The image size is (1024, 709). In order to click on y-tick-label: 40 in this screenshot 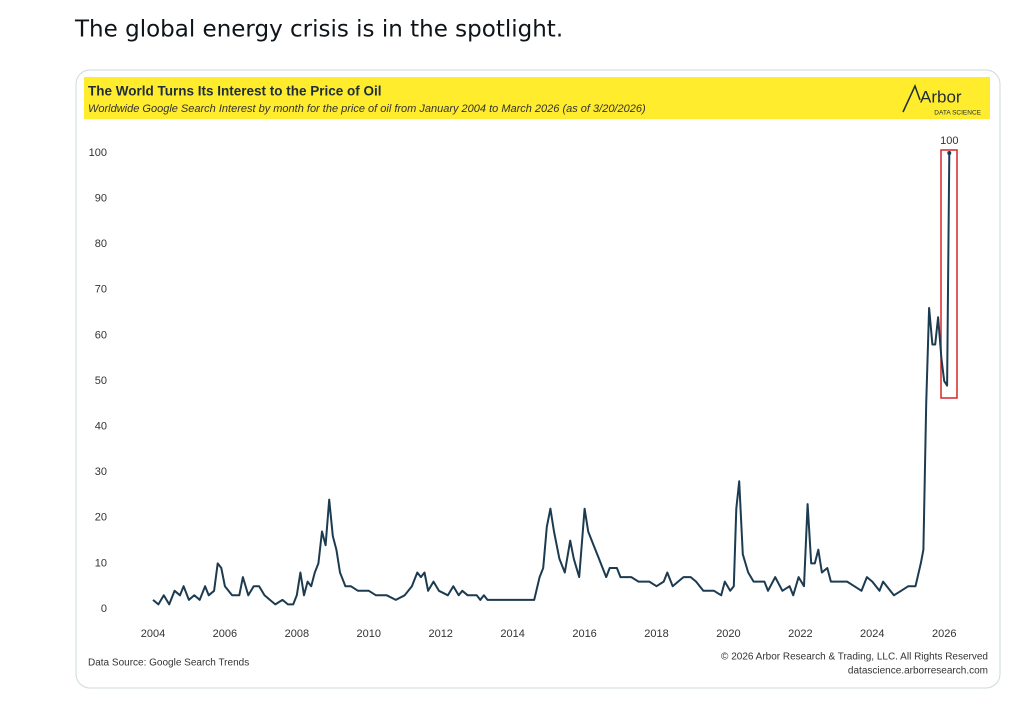, I will do `click(101, 427)`.